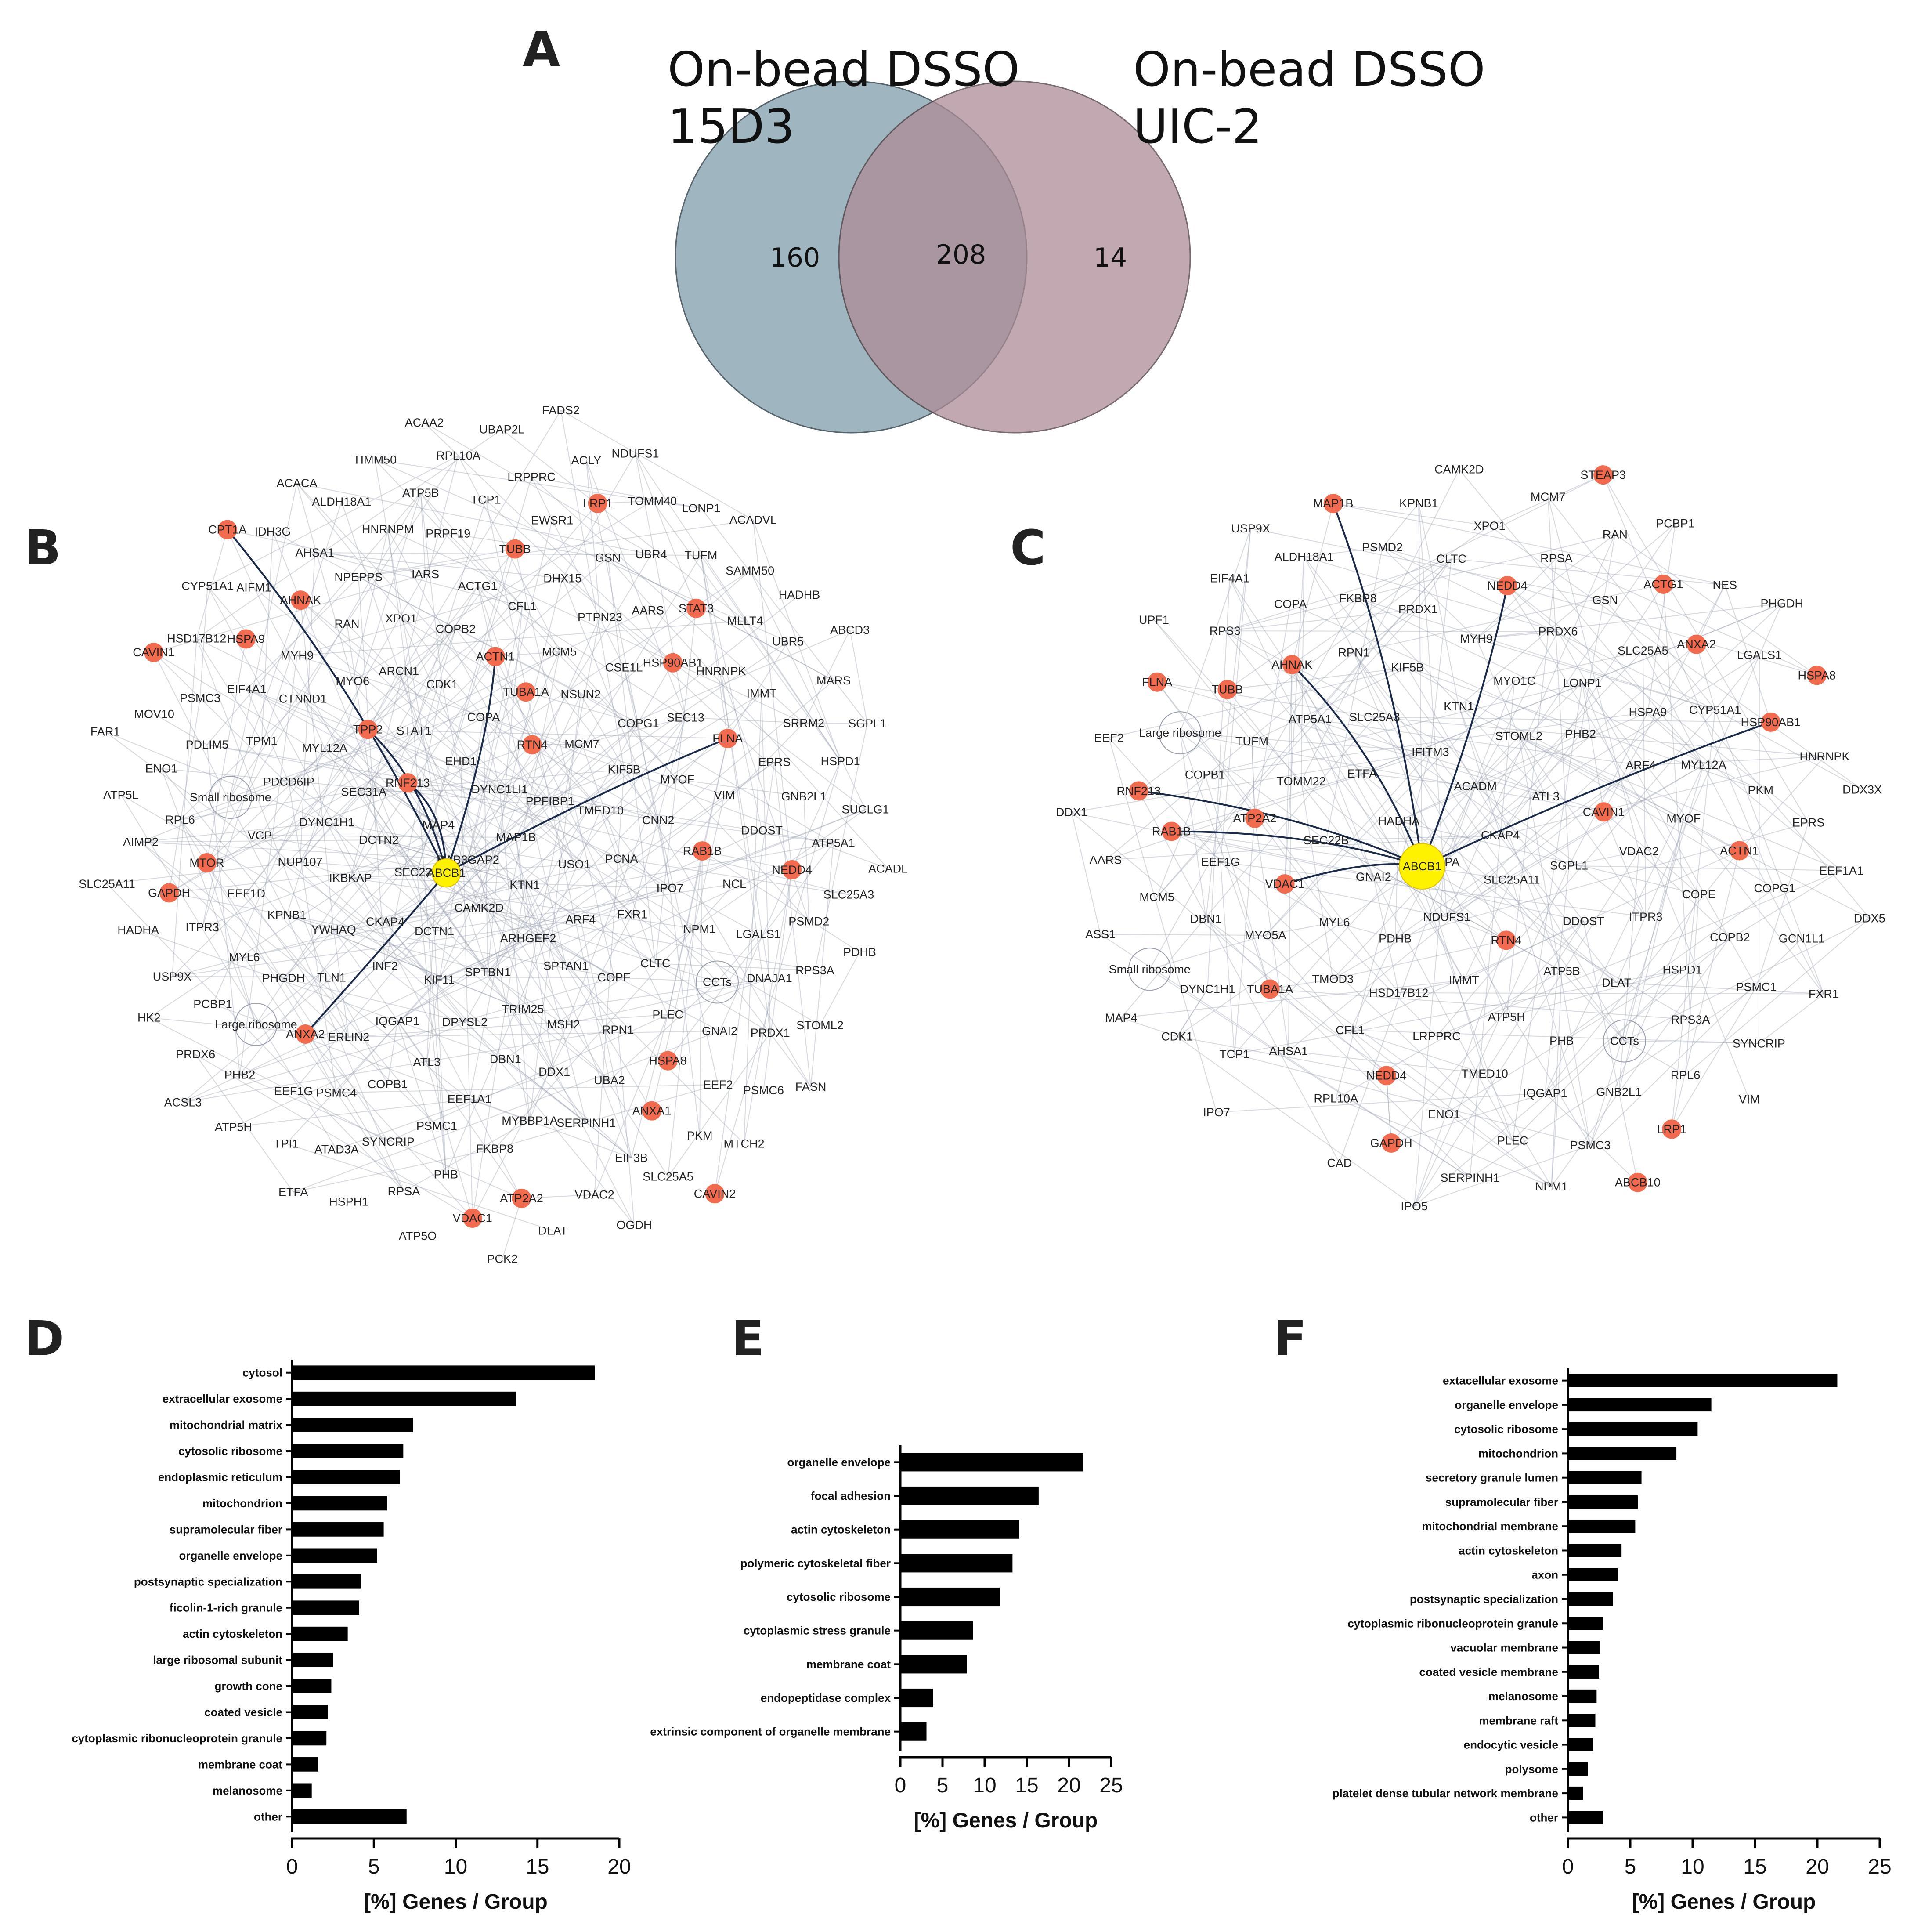 The height and width of the screenshot is (1925, 1932). I want to click on network-node-label: GNB2L1, so click(804, 796).